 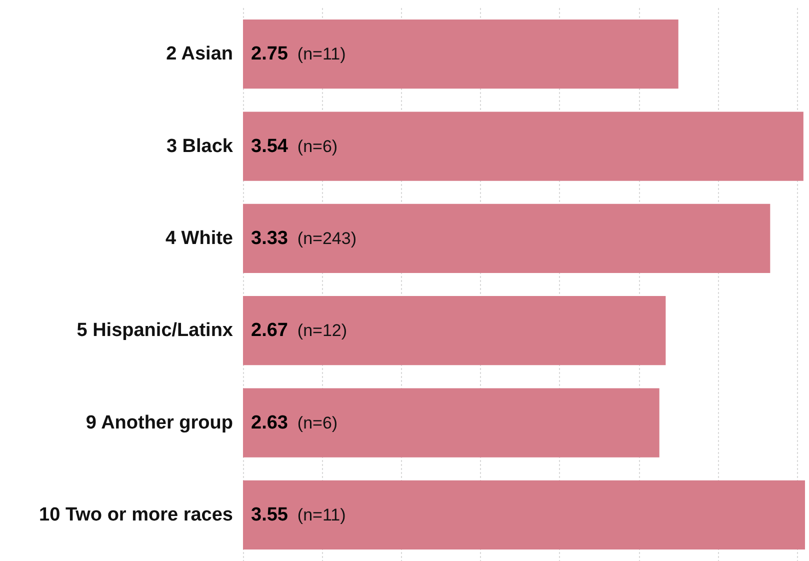 I want to click on y-tick-label: 3 Black, so click(x=200, y=146).